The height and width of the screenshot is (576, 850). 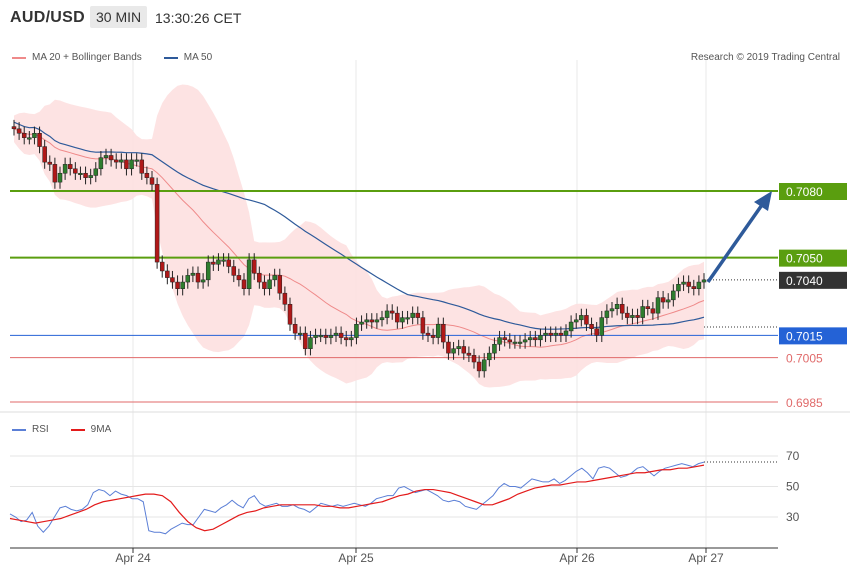 I want to click on level-label-0.7015: 0.7015, so click(x=804, y=336).